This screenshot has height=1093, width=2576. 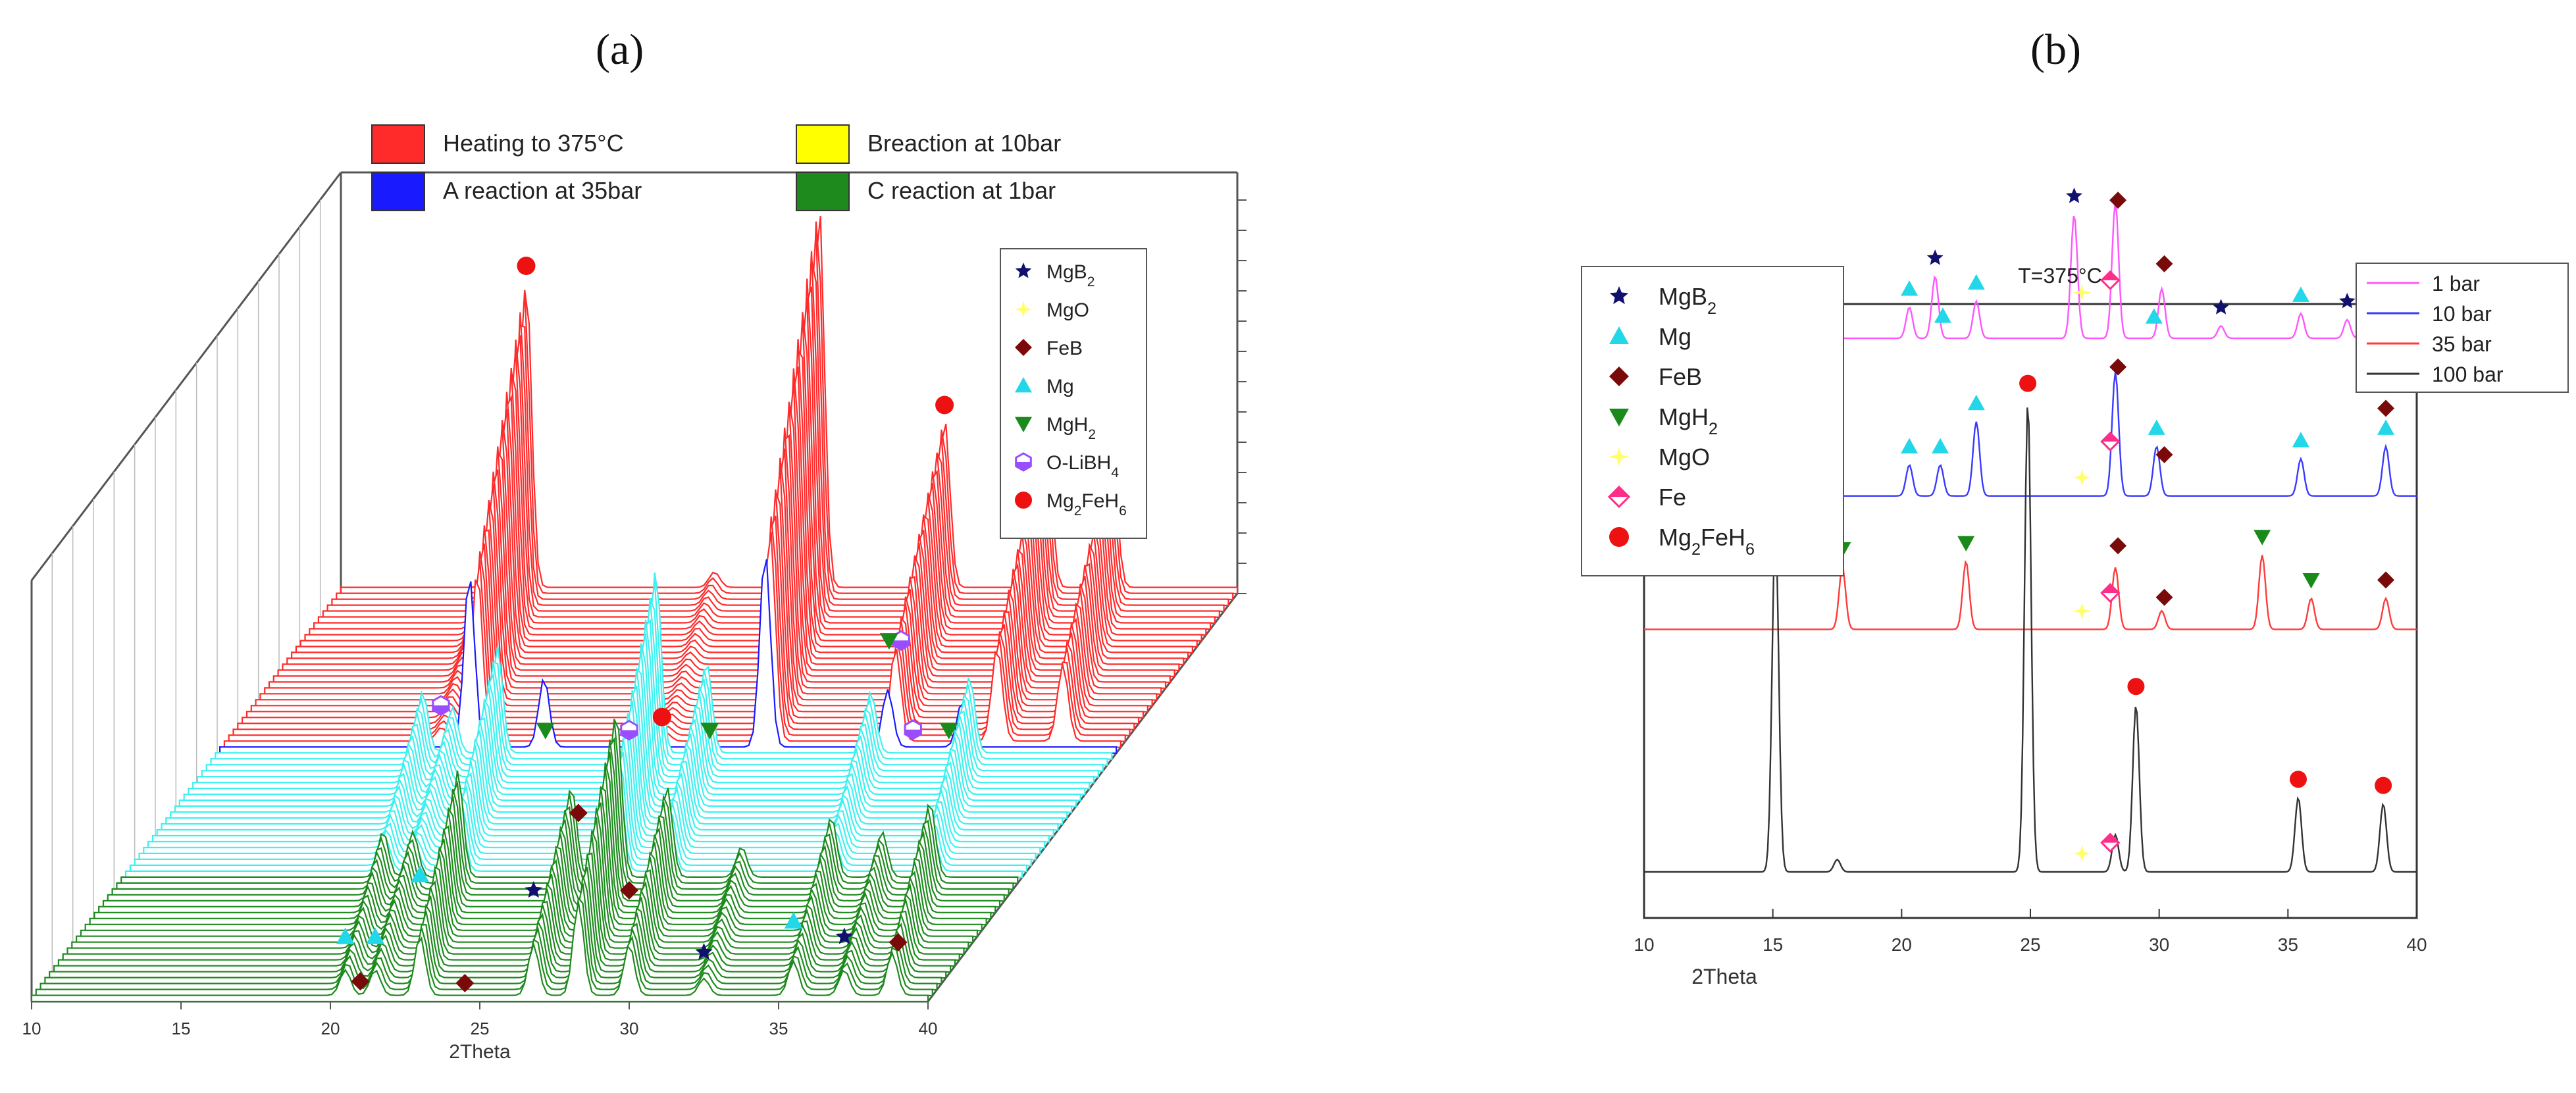 What do you see at coordinates (181, 1028) in the screenshot?
I see `x-tick-label: 15` at bounding box center [181, 1028].